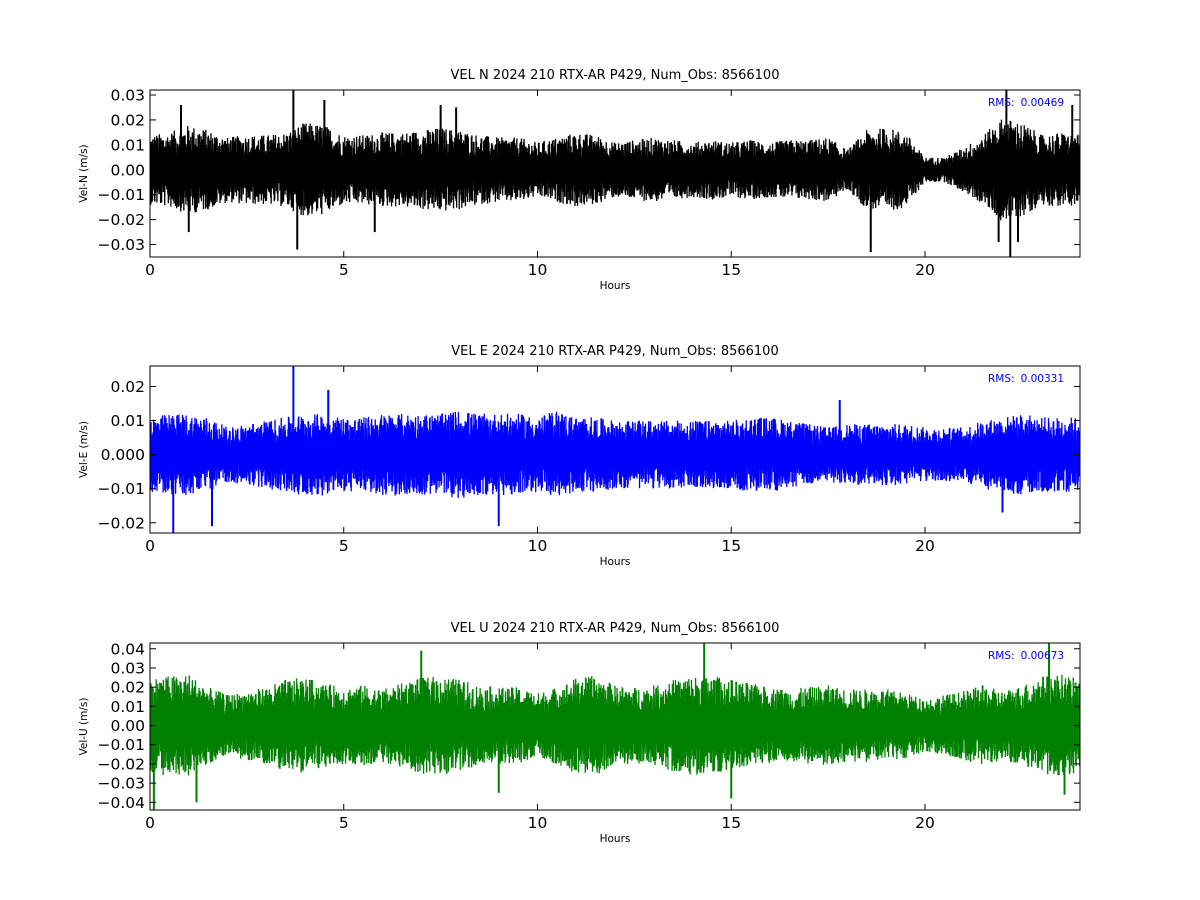  I want to click on rms-annotation: RMS: 0.00331, so click(1026, 379).